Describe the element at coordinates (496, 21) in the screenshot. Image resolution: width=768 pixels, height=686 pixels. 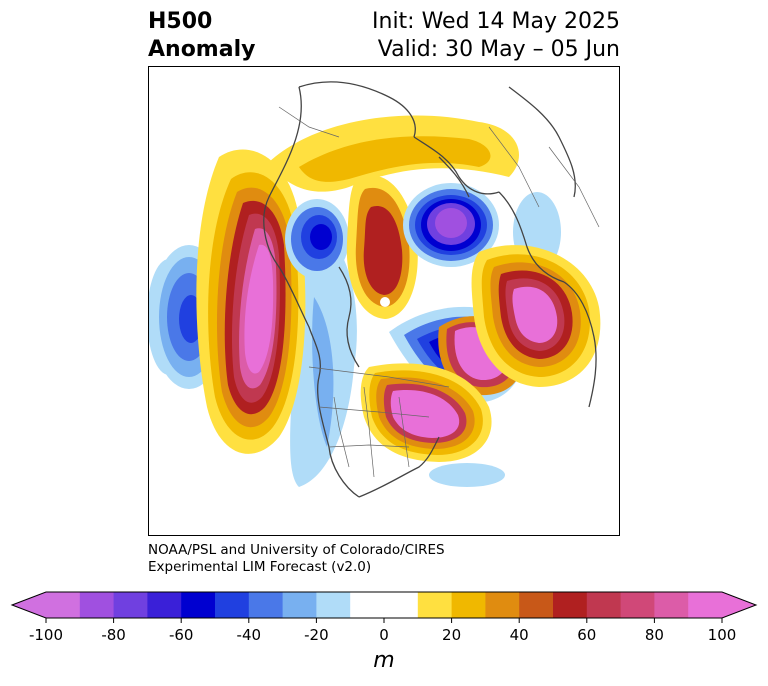
I see `init-date: Init: Wed 14 May 2025` at that location.